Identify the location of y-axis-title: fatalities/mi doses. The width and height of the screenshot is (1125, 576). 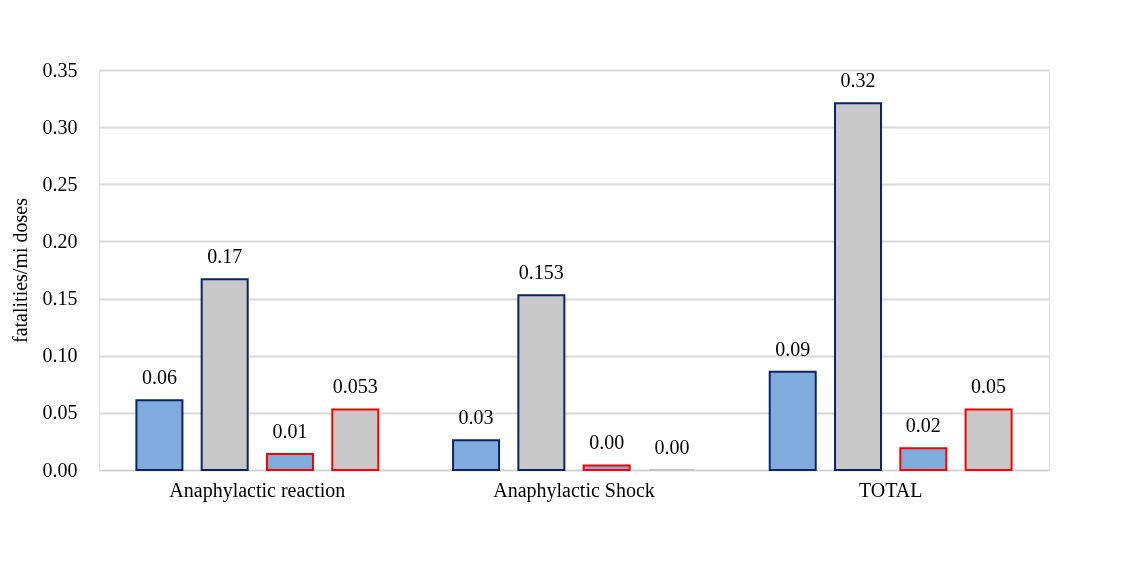
(19, 270).